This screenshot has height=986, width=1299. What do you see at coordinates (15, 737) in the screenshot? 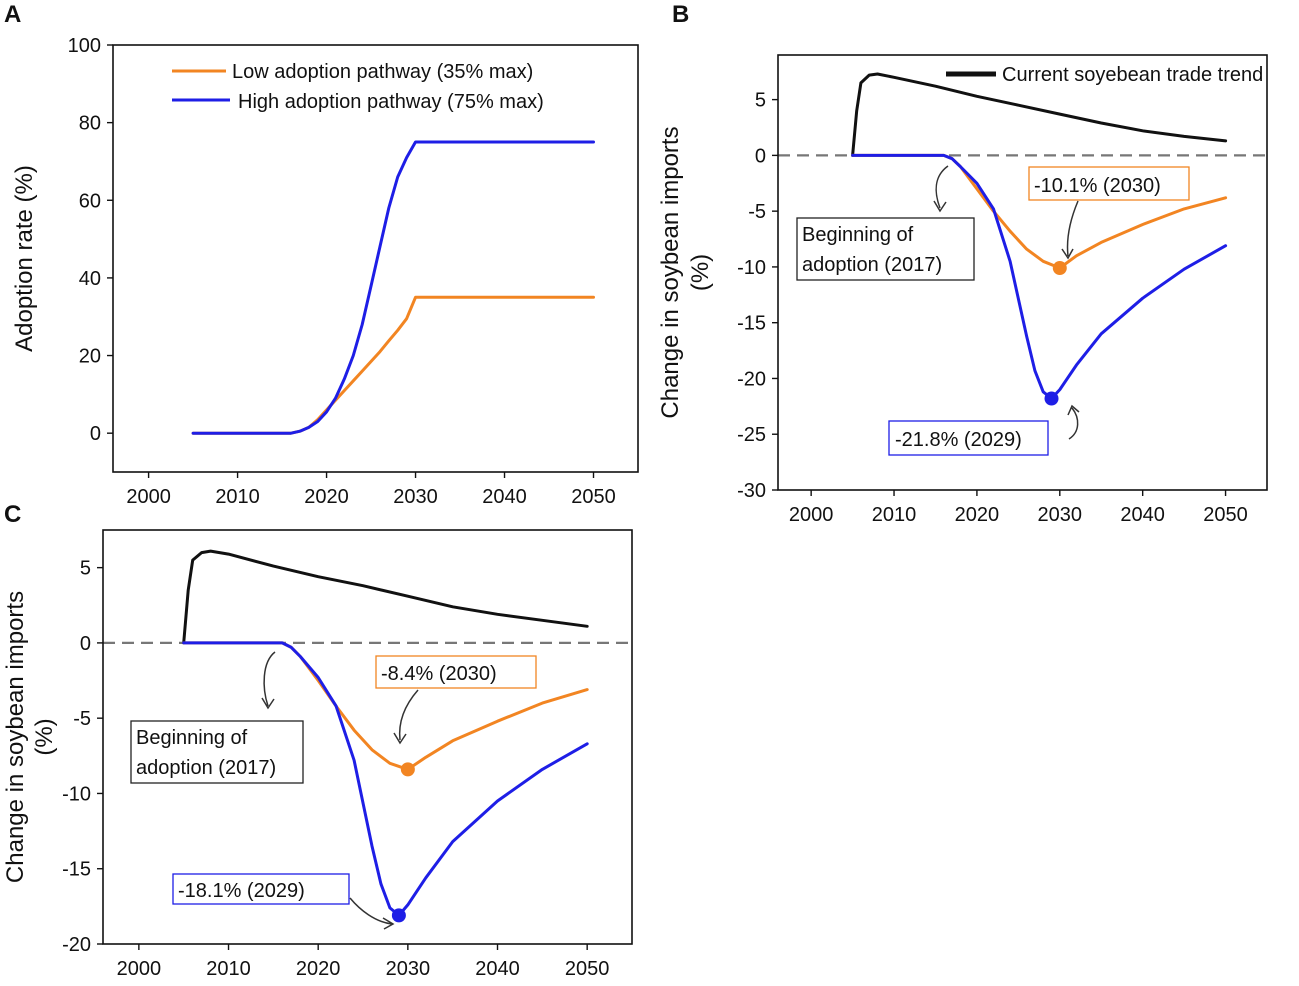
I see `panel-c-y-axis-title-line1: Change in soybean imports` at bounding box center [15, 737].